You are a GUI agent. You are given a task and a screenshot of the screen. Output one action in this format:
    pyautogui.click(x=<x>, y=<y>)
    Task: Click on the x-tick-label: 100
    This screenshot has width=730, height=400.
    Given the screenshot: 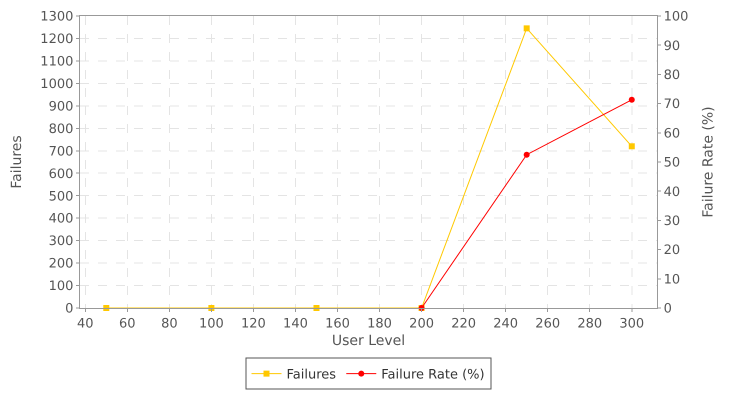 What is the action you would take?
    pyautogui.click(x=211, y=324)
    